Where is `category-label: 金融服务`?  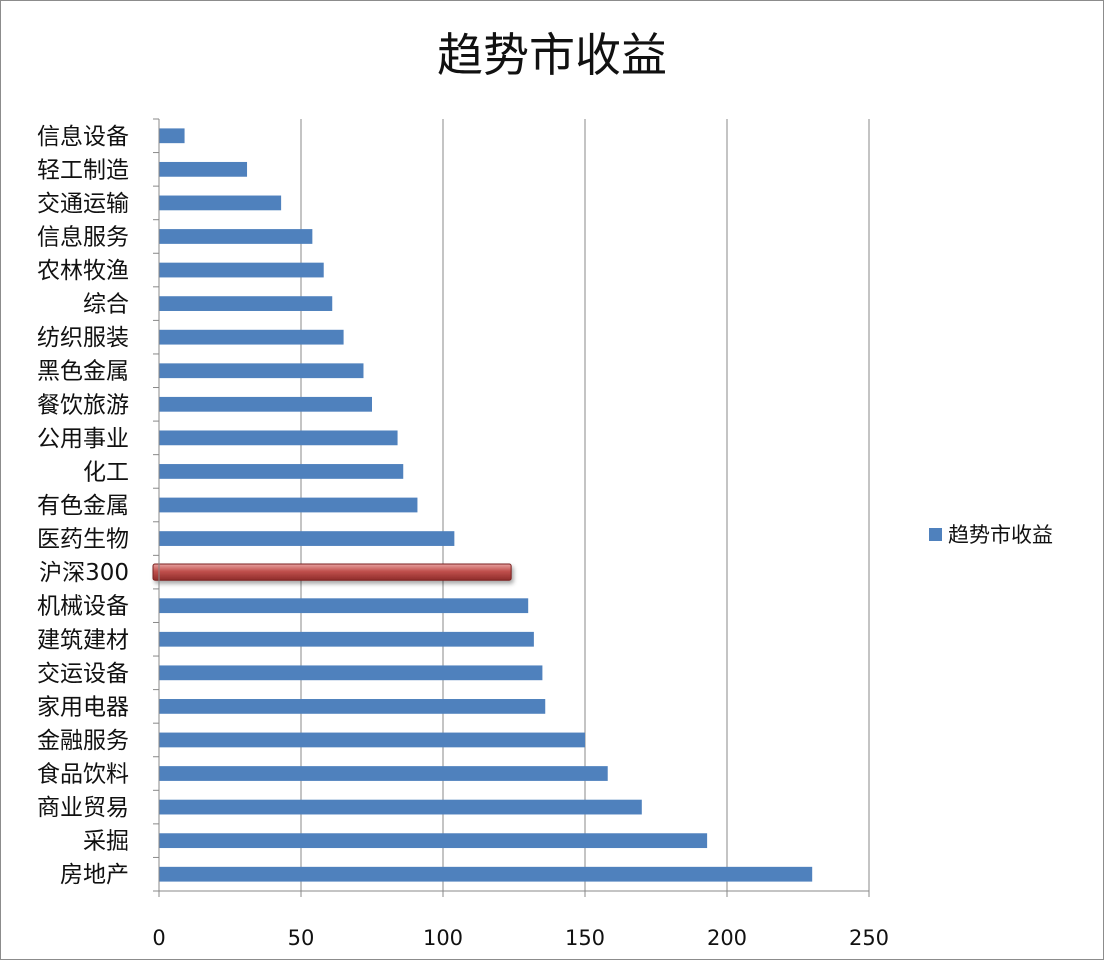 category-label: 金融服务 is located at coordinates (83, 741).